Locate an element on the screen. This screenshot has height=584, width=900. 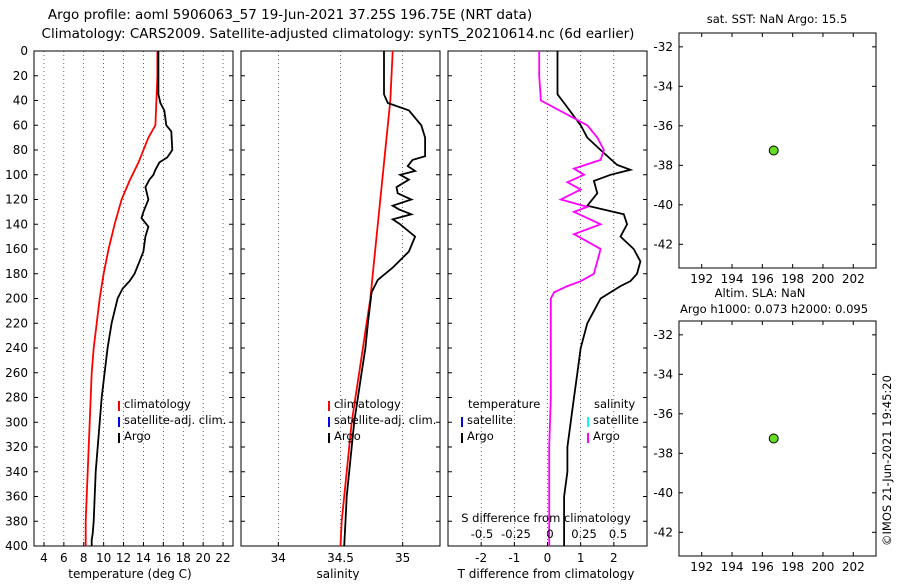
x-tick-label: -2 is located at coordinates (481, 558).